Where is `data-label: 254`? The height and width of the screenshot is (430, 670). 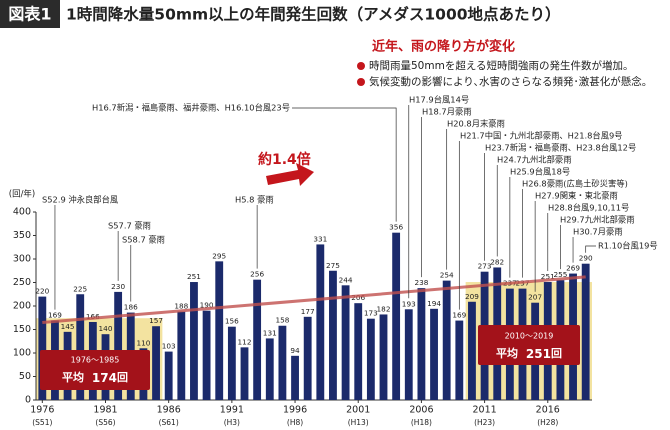
data-label: 254 is located at coordinates (447, 275).